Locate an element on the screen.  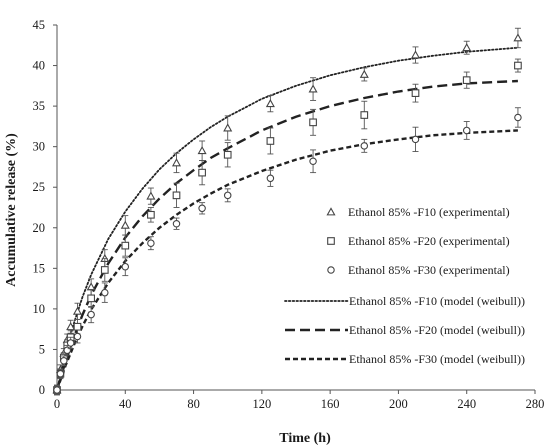
x-tick-label: 240 is located at coordinates (466, 404).